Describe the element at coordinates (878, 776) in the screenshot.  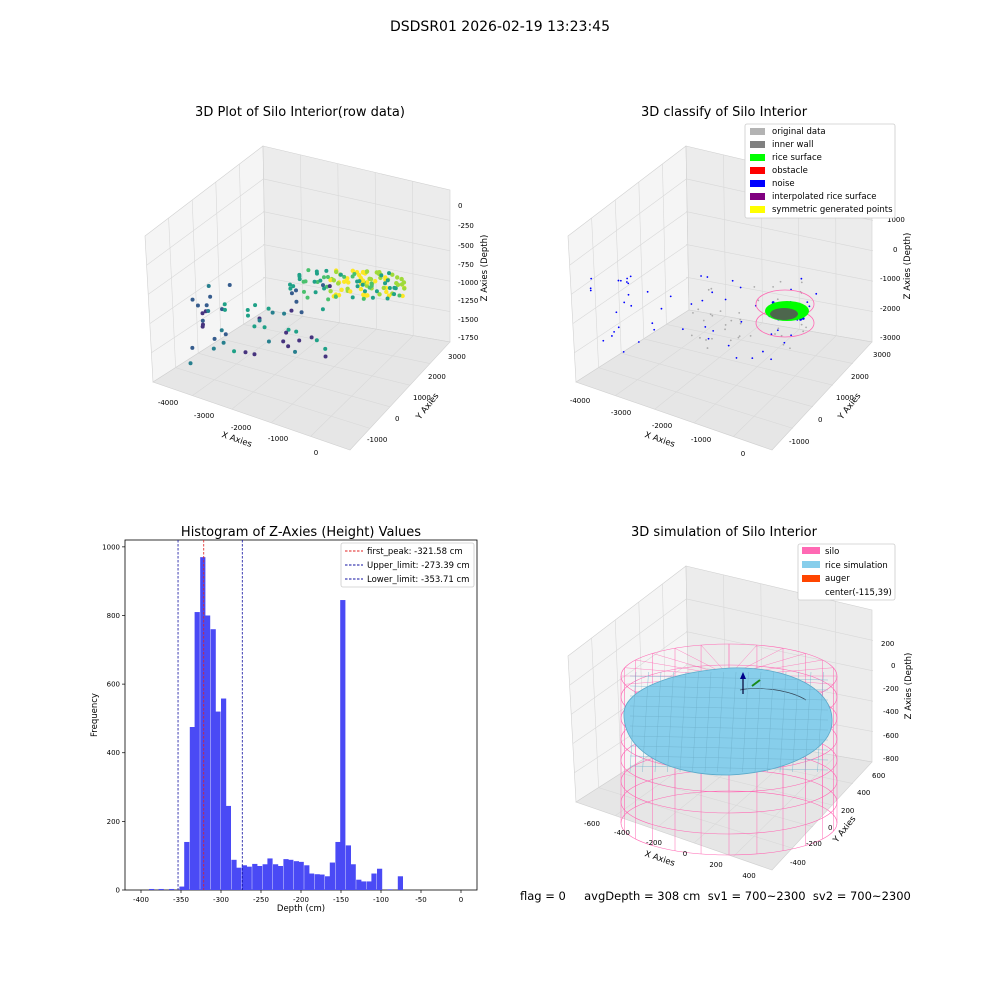
I see `sim-y-tick: 600` at that location.